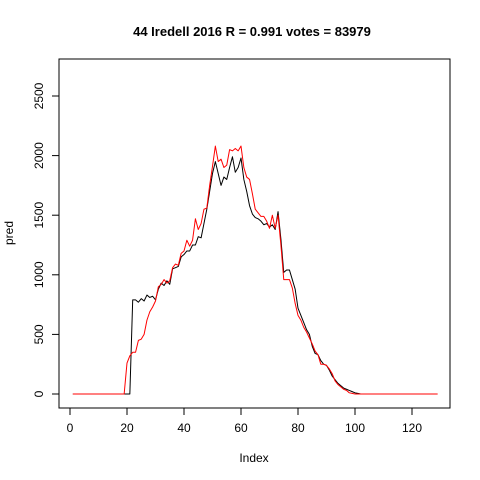  What do you see at coordinates (184, 428) in the screenshot?
I see `x-tick-label: 40` at bounding box center [184, 428].